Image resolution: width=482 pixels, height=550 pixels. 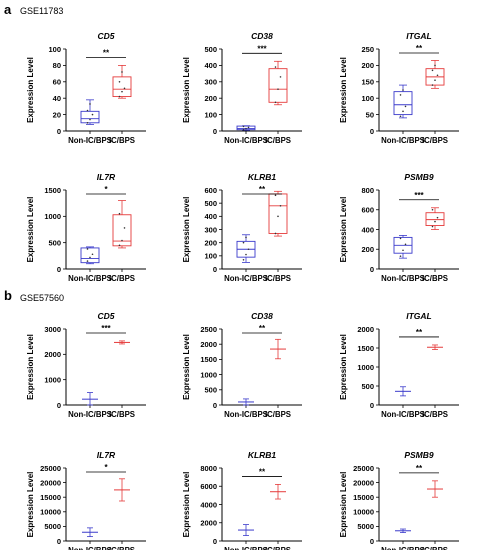 I want to click on y-tick-label: 600, so click(x=210, y=190).